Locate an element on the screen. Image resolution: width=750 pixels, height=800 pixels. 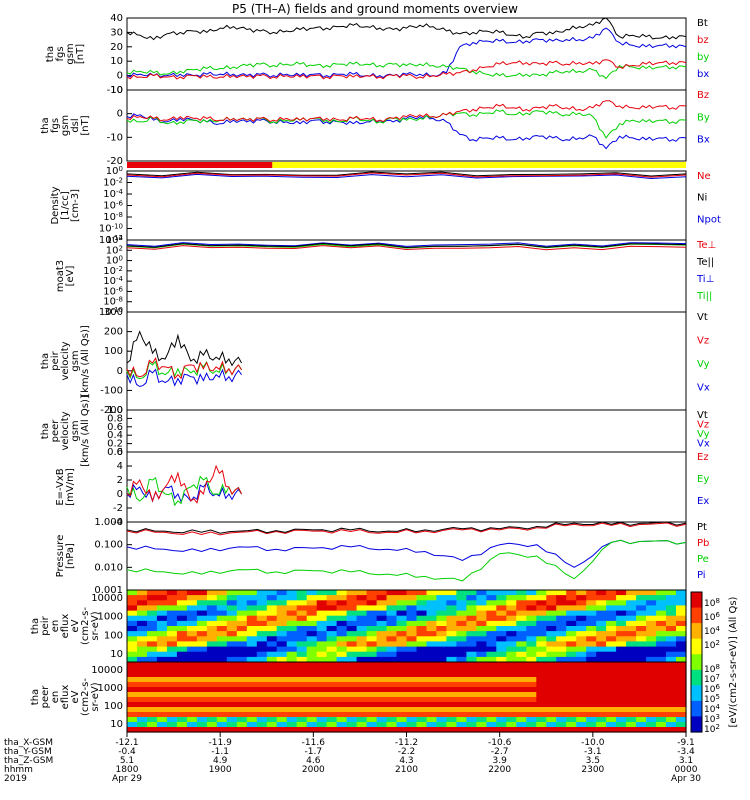
y-axis-label: [mV/m] is located at coordinates (70, 487).